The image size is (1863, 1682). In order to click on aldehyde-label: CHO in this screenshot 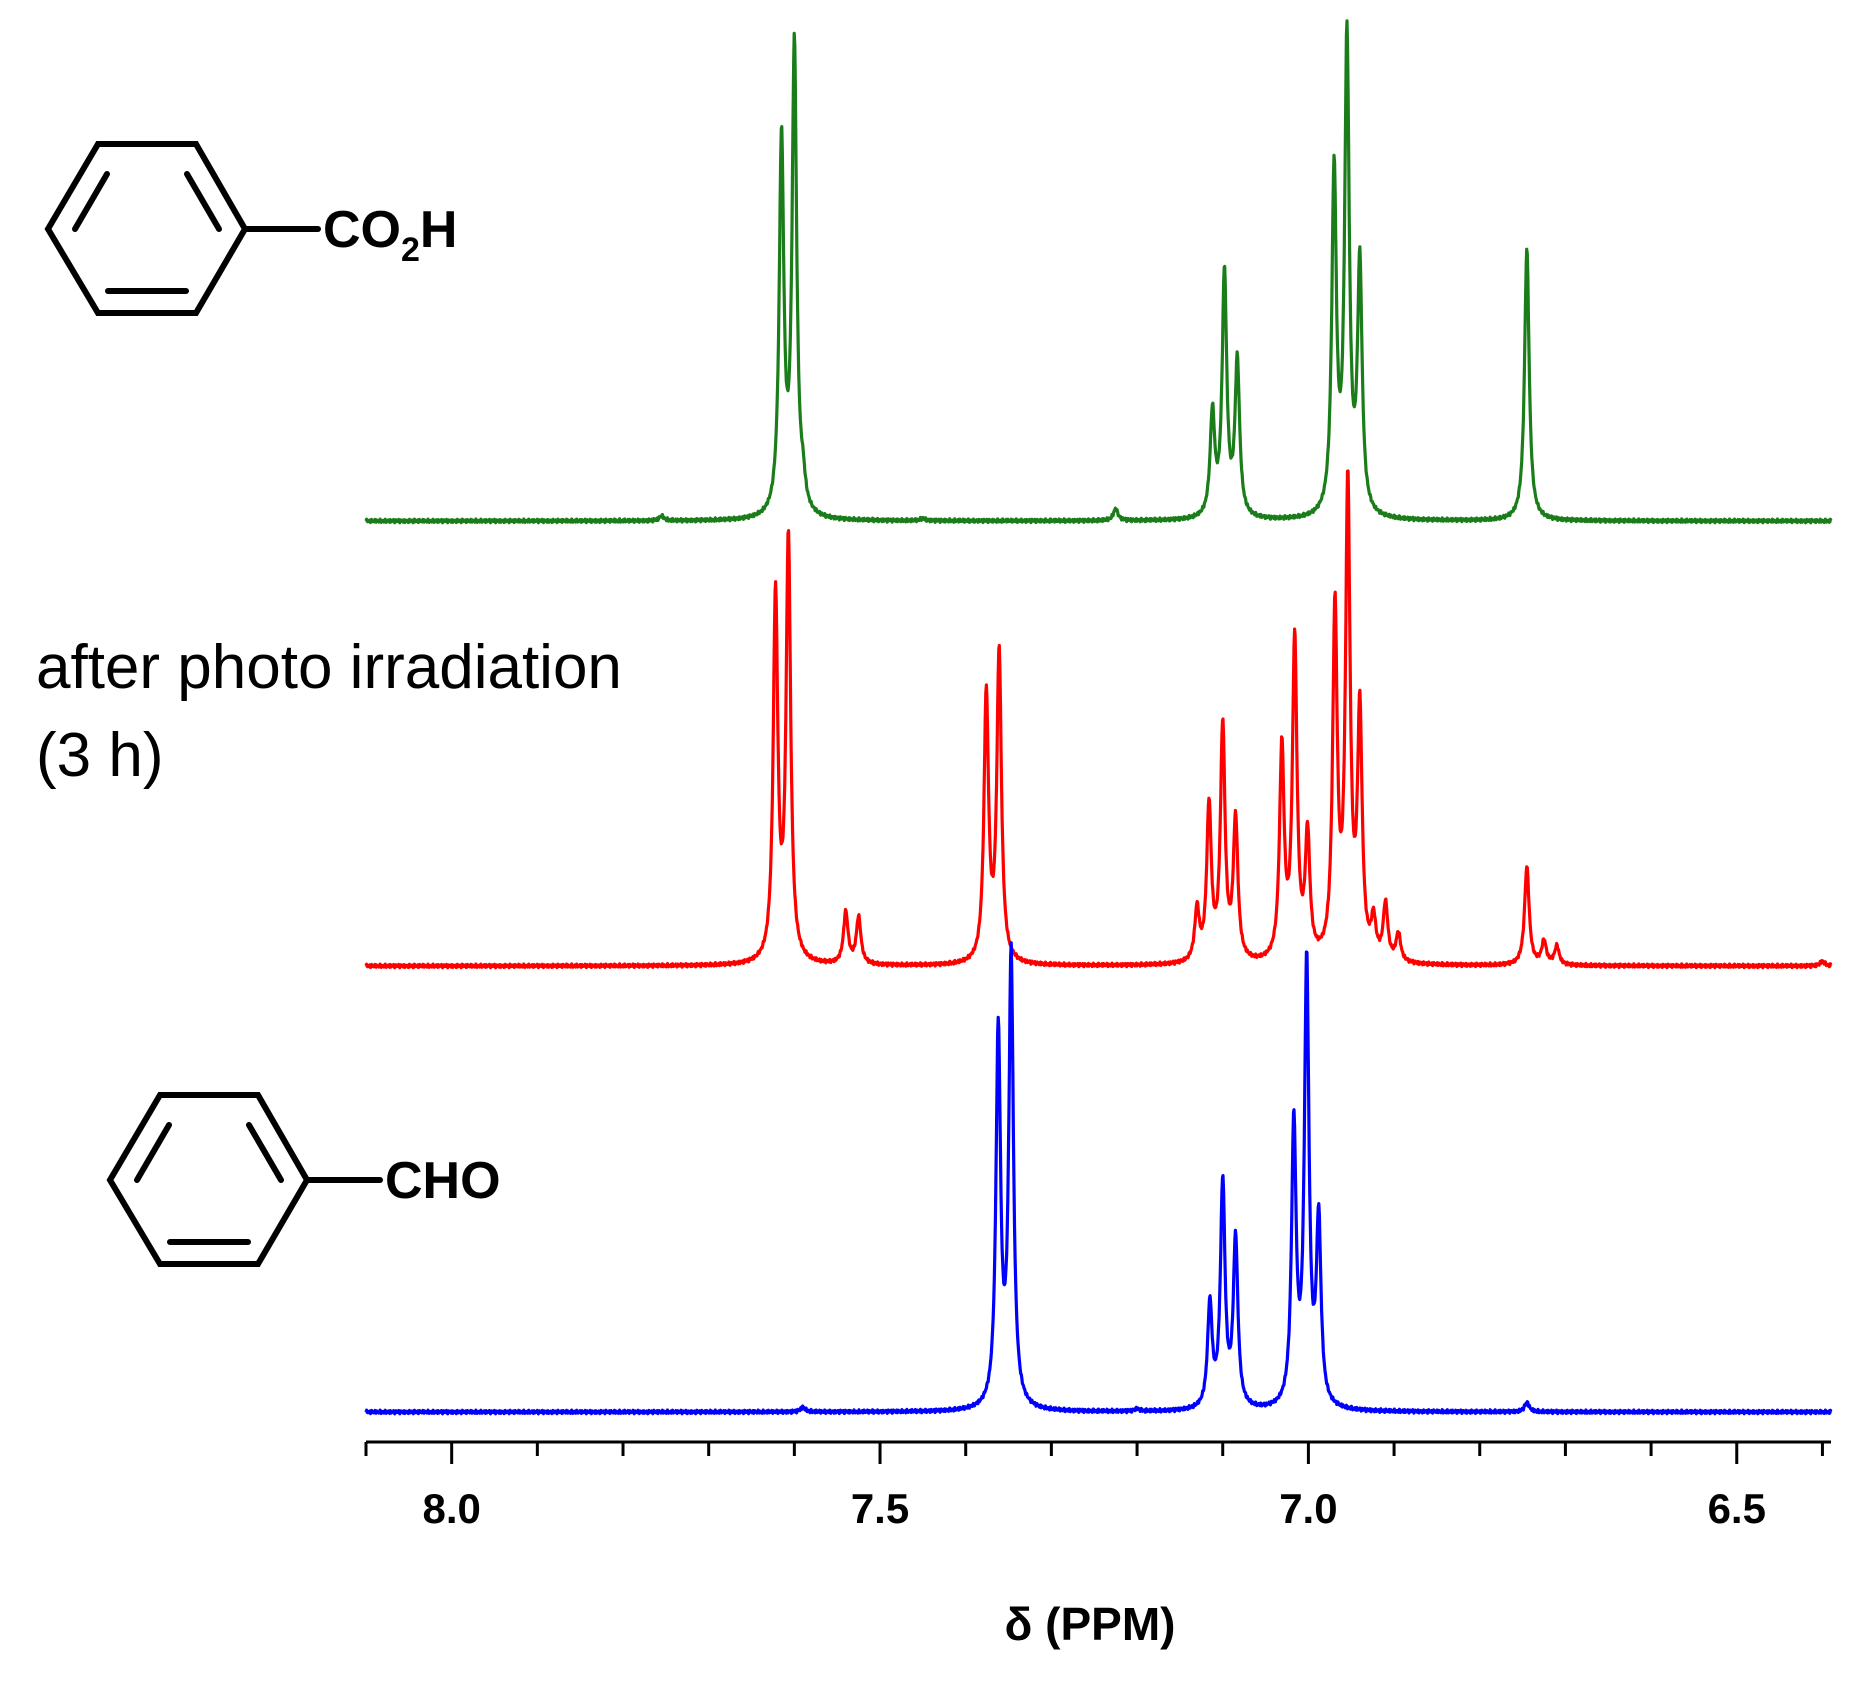, I will do `click(443, 1181)`.